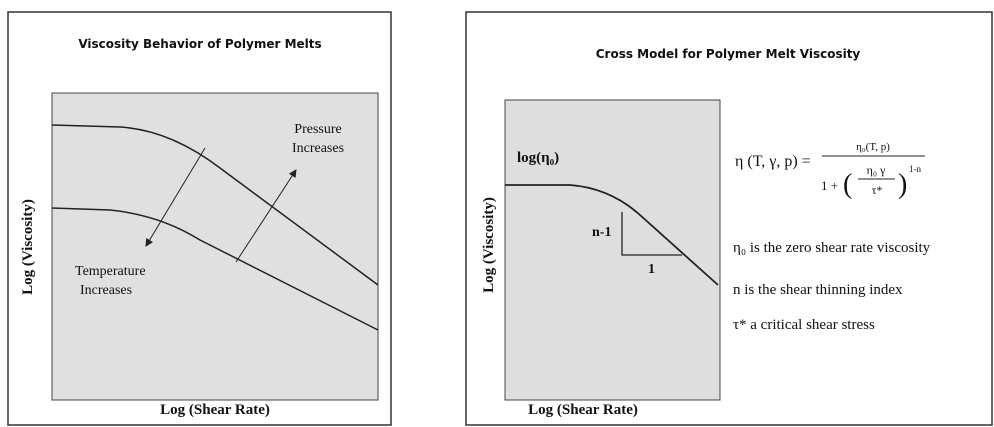  What do you see at coordinates (847, 184) in the screenshot?
I see `paren: (` at bounding box center [847, 184].